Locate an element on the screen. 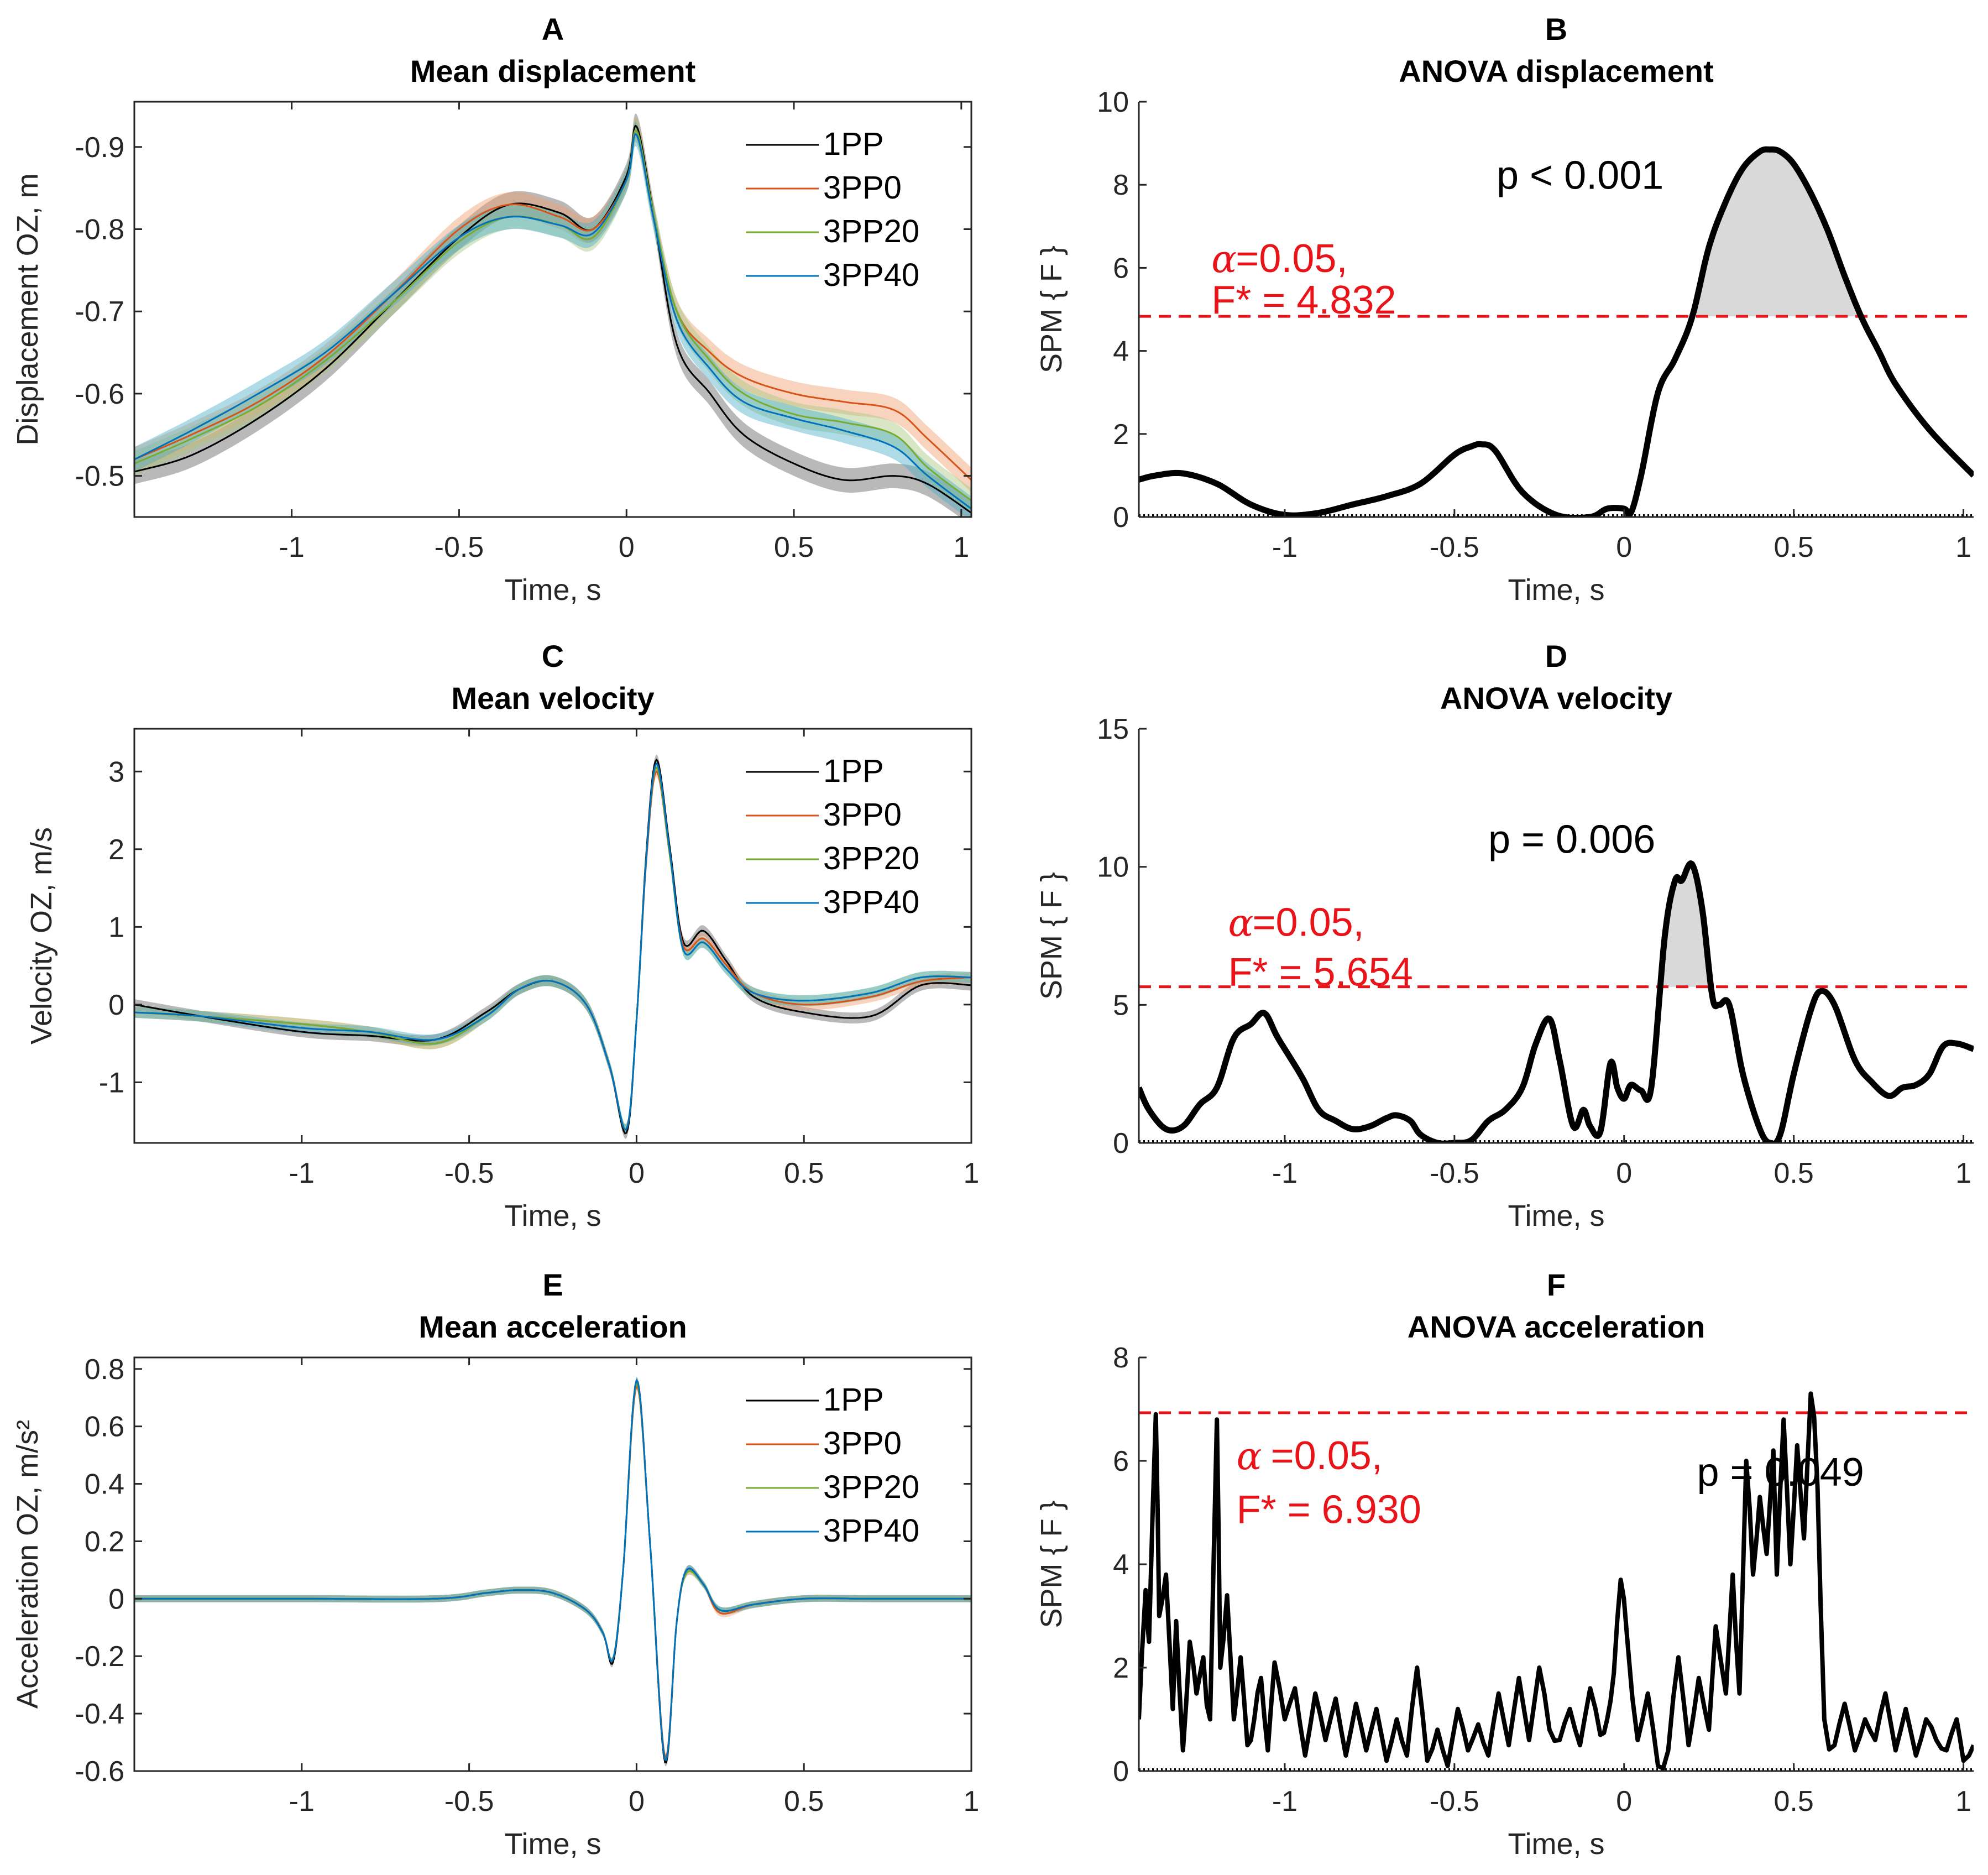 The image size is (1988, 1875). y-tick-label: -0.4 is located at coordinates (99, 1714).